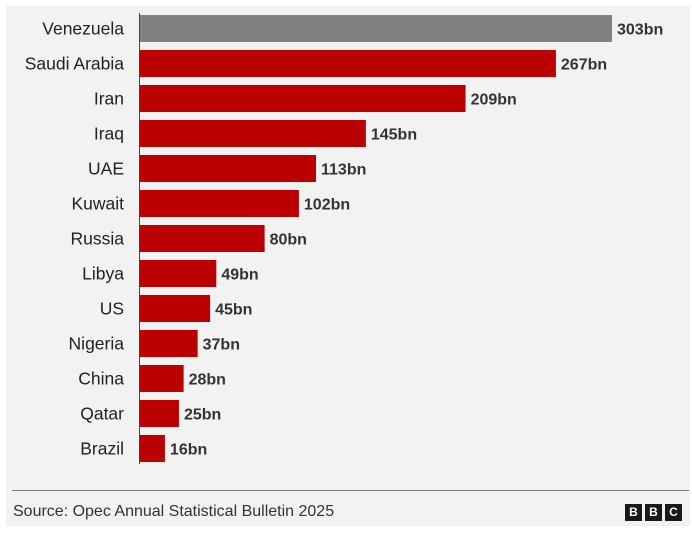  What do you see at coordinates (303, 98) in the screenshot?
I see `bar-iran` at bounding box center [303, 98].